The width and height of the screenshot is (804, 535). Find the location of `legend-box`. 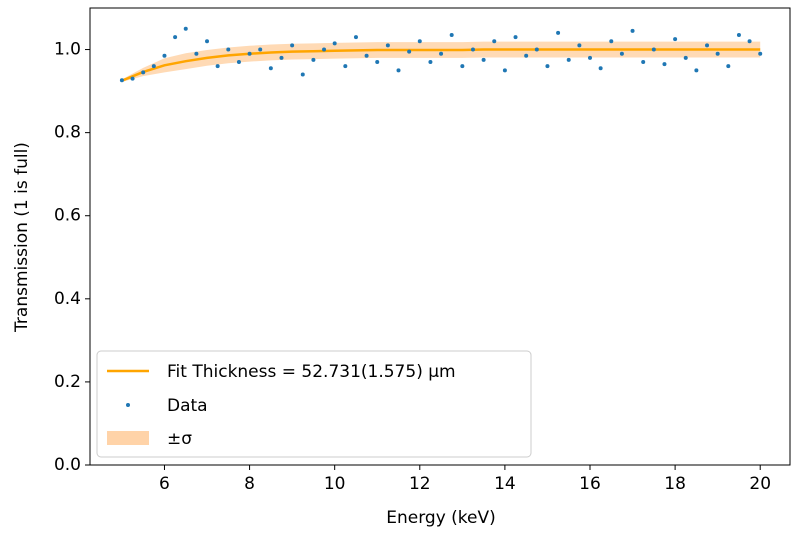

legend-box is located at coordinates (314, 404).